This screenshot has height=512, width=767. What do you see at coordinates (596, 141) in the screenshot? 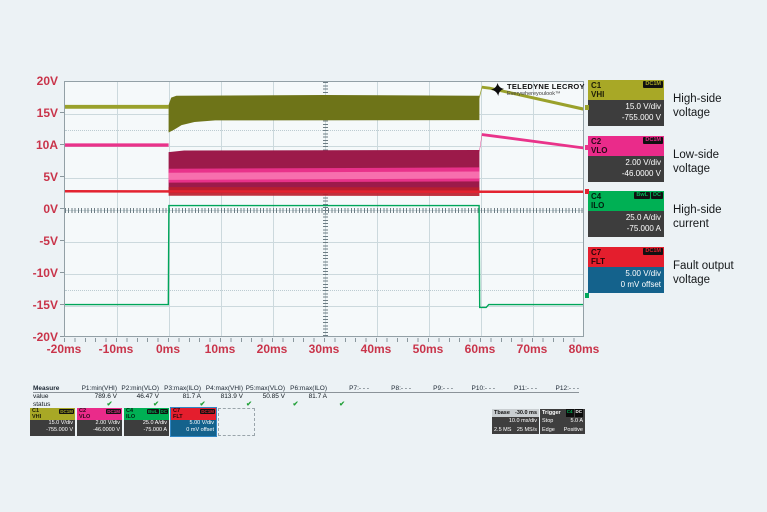
I see `channel-id: C2` at bounding box center [596, 141].